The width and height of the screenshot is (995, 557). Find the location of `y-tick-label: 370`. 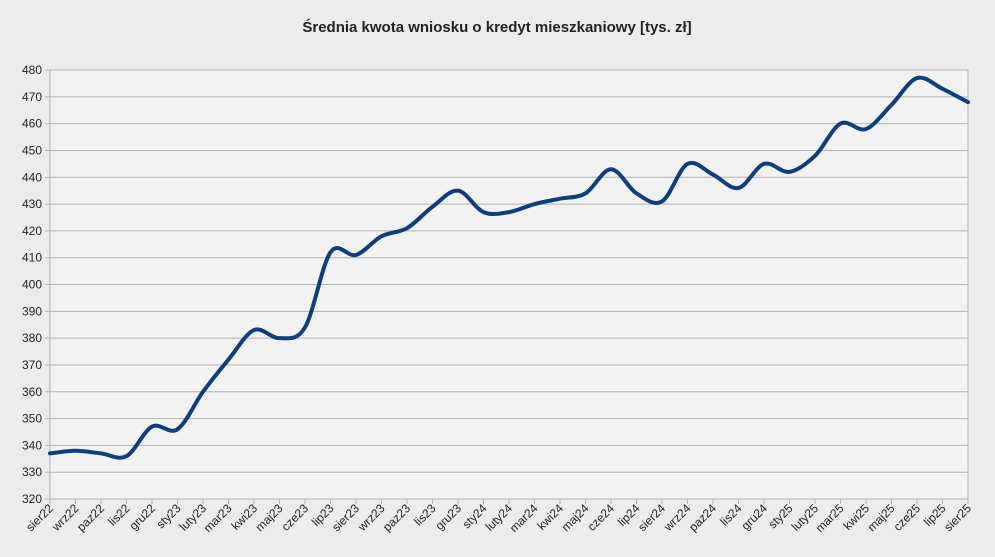

y-tick-label: 370 is located at coordinates (32, 365).